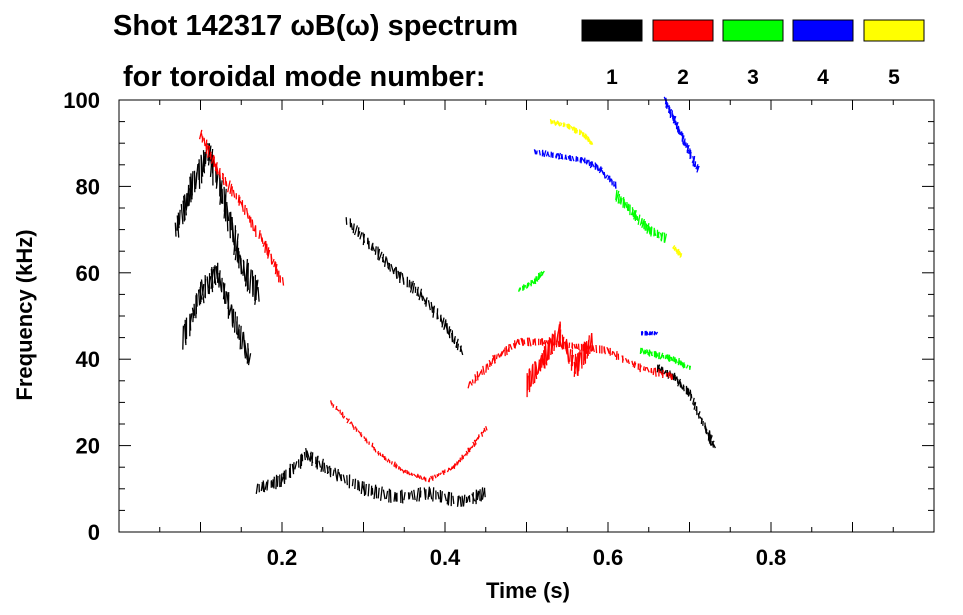  What do you see at coordinates (88, 446) in the screenshot?
I see `y-tick-label: 20` at bounding box center [88, 446].